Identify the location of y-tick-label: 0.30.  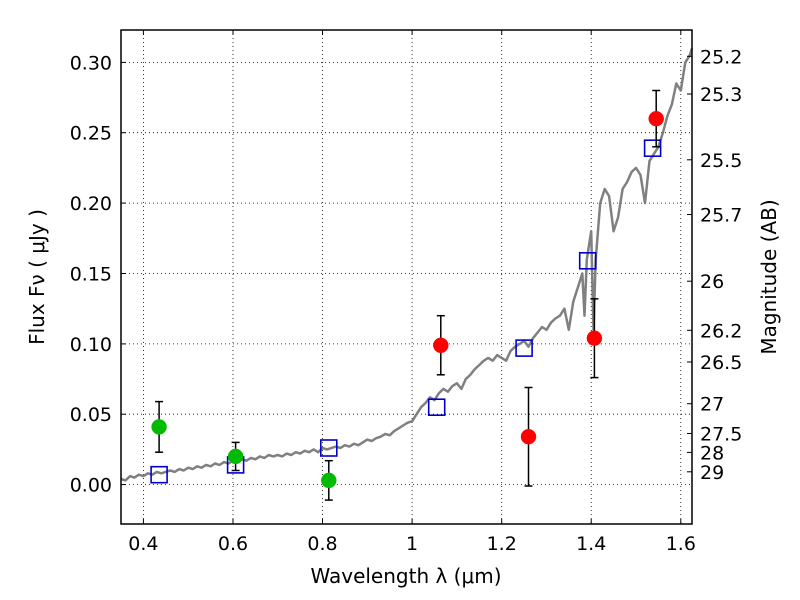
(91, 63).